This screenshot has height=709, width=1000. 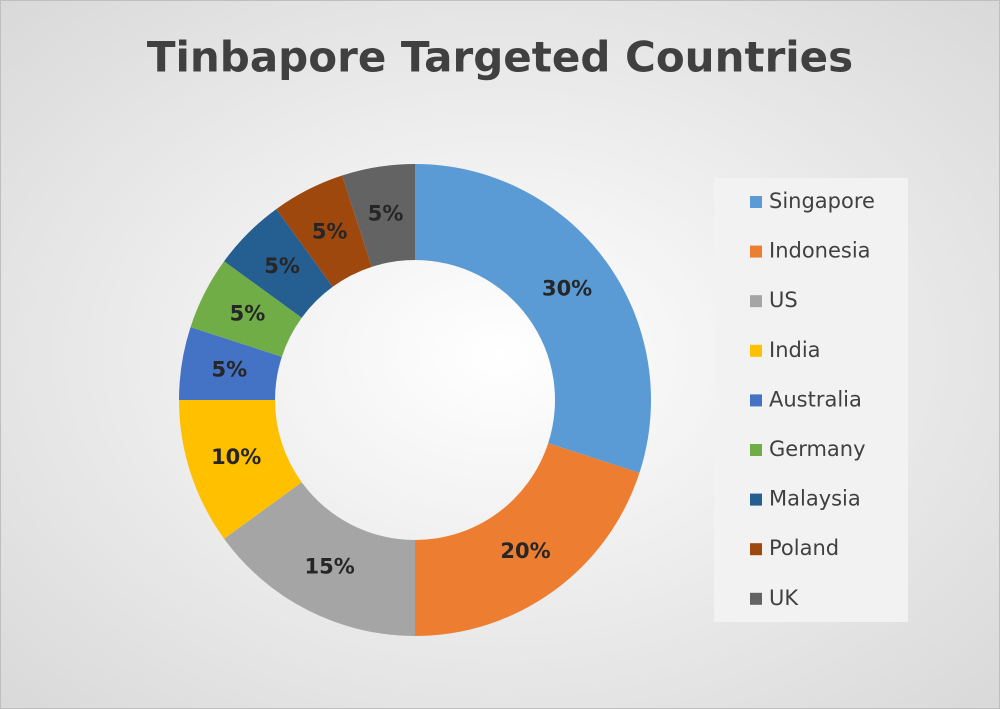 I want to click on legend-box, so click(x=811, y=400).